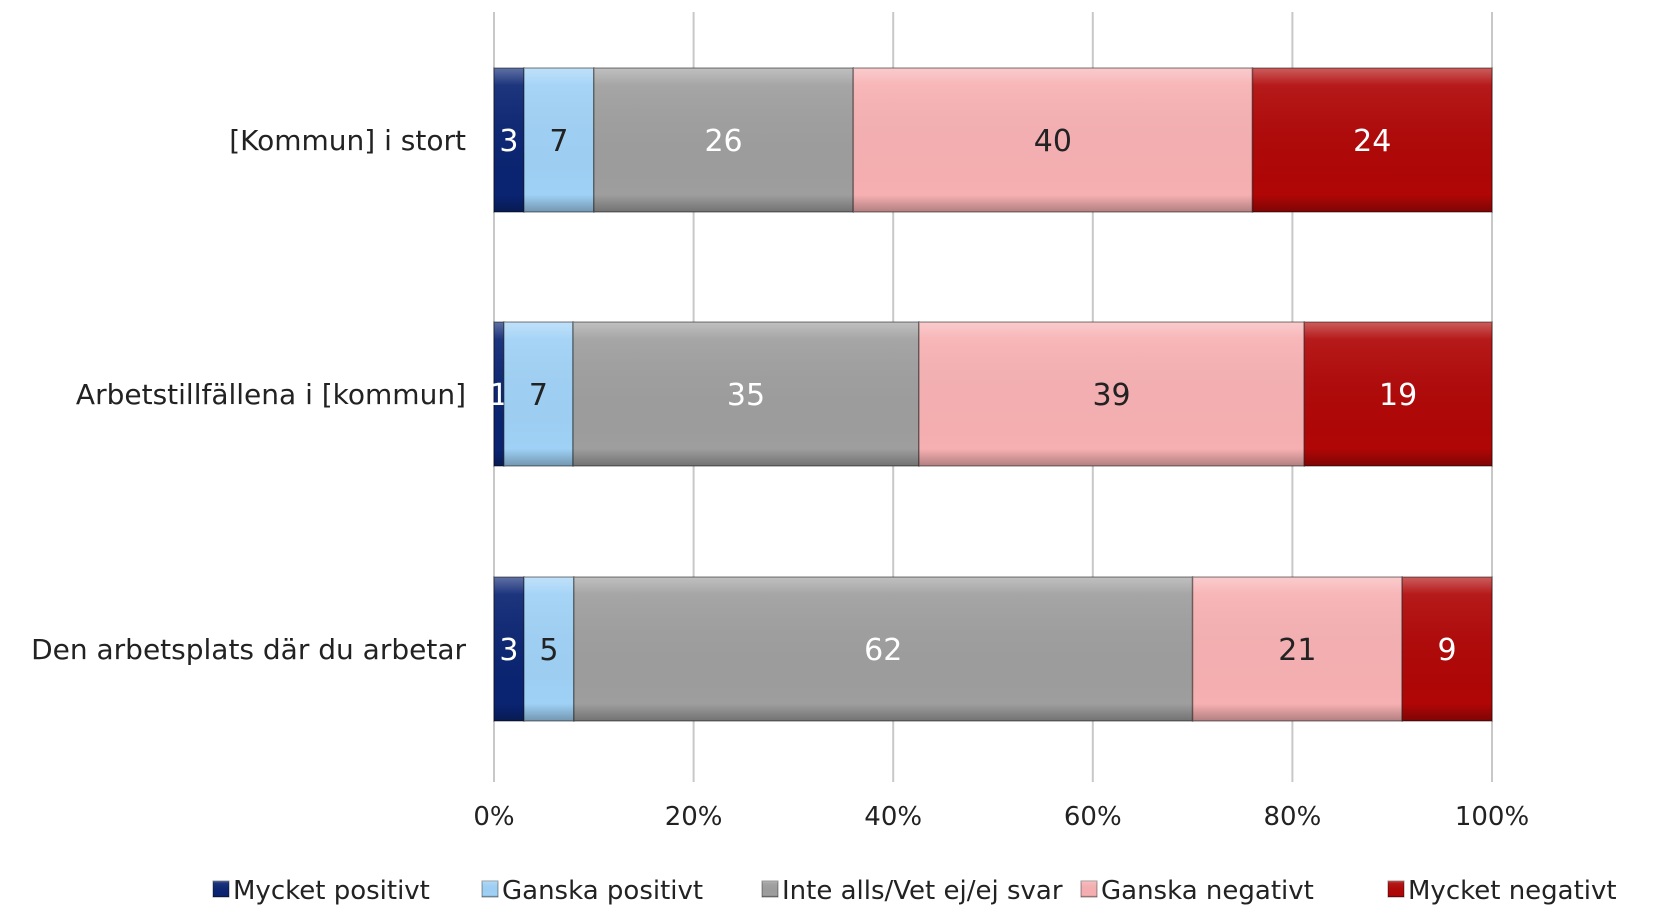 The height and width of the screenshot is (914, 1654). I want to click on data-label: 24, so click(1372, 141).